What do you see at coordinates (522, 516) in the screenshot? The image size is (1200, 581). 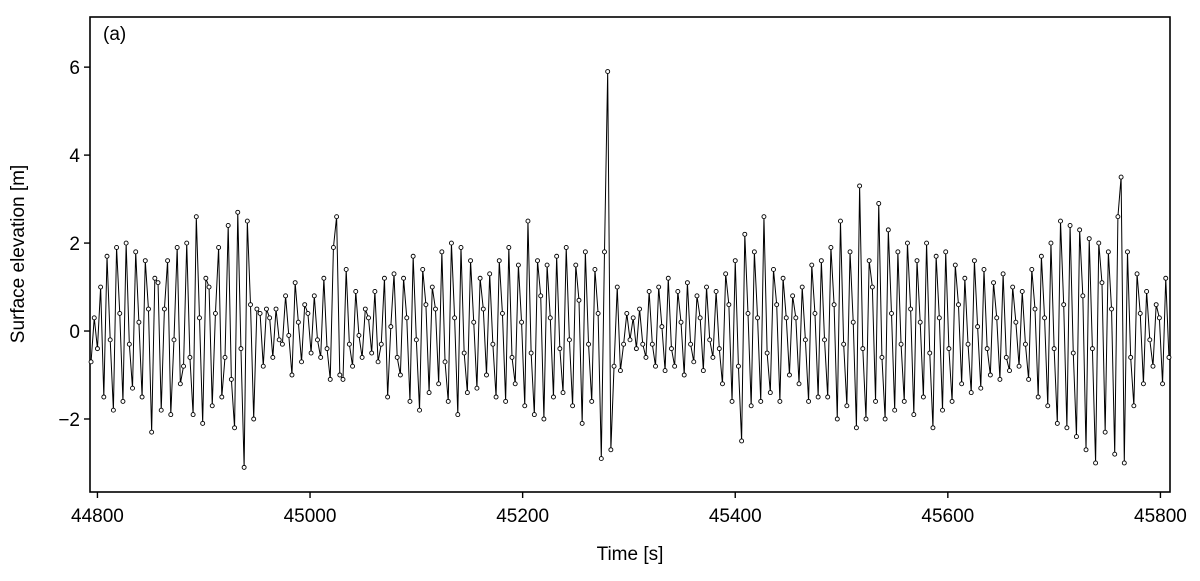 I see `x-tick-label: 45200` at bounding box center [522, 516].